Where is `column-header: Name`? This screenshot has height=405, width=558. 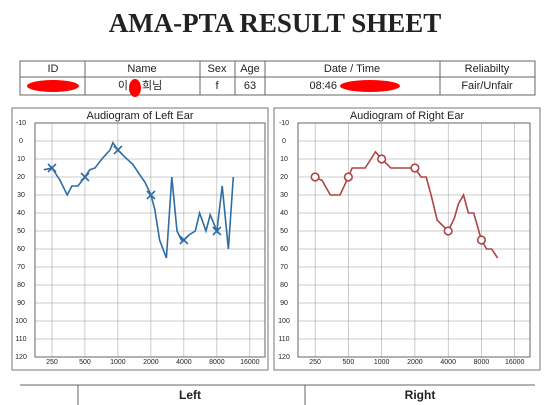
column-header: Name is located at coordinates (141, 69).